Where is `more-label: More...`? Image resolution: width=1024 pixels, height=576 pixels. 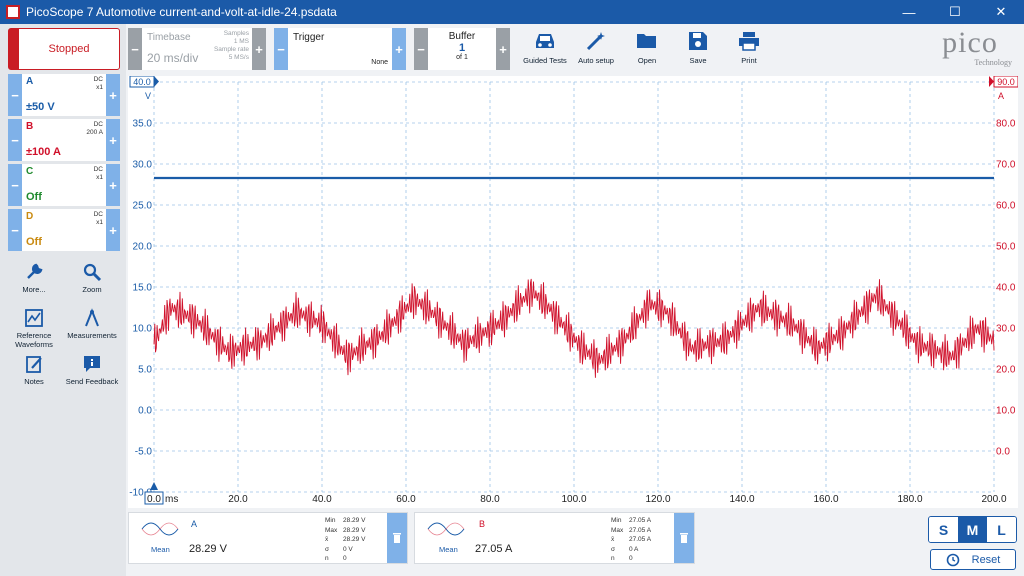 more-label: More... is located at coordinates (34, 289).